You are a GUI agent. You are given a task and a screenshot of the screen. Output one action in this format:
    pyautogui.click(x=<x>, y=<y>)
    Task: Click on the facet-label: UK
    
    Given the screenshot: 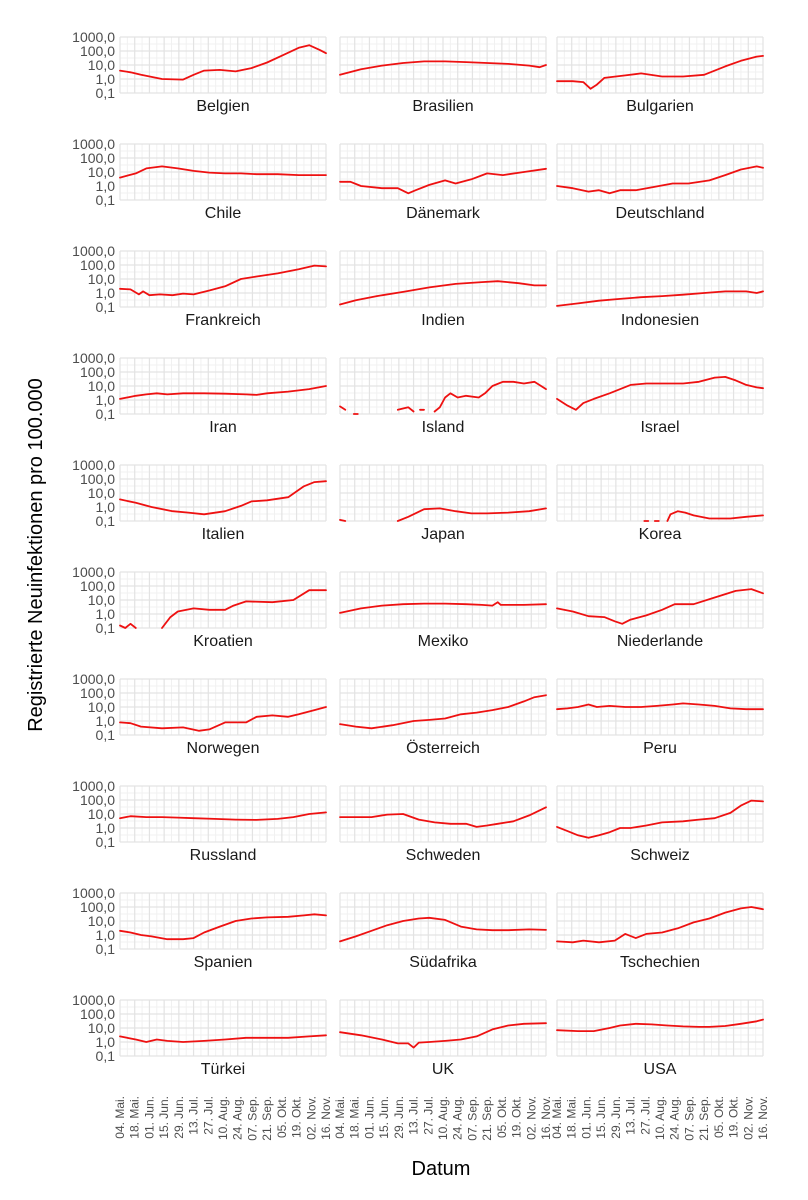 What is the action you would take?
    pyautogui.click(x=443, y=1069)
    